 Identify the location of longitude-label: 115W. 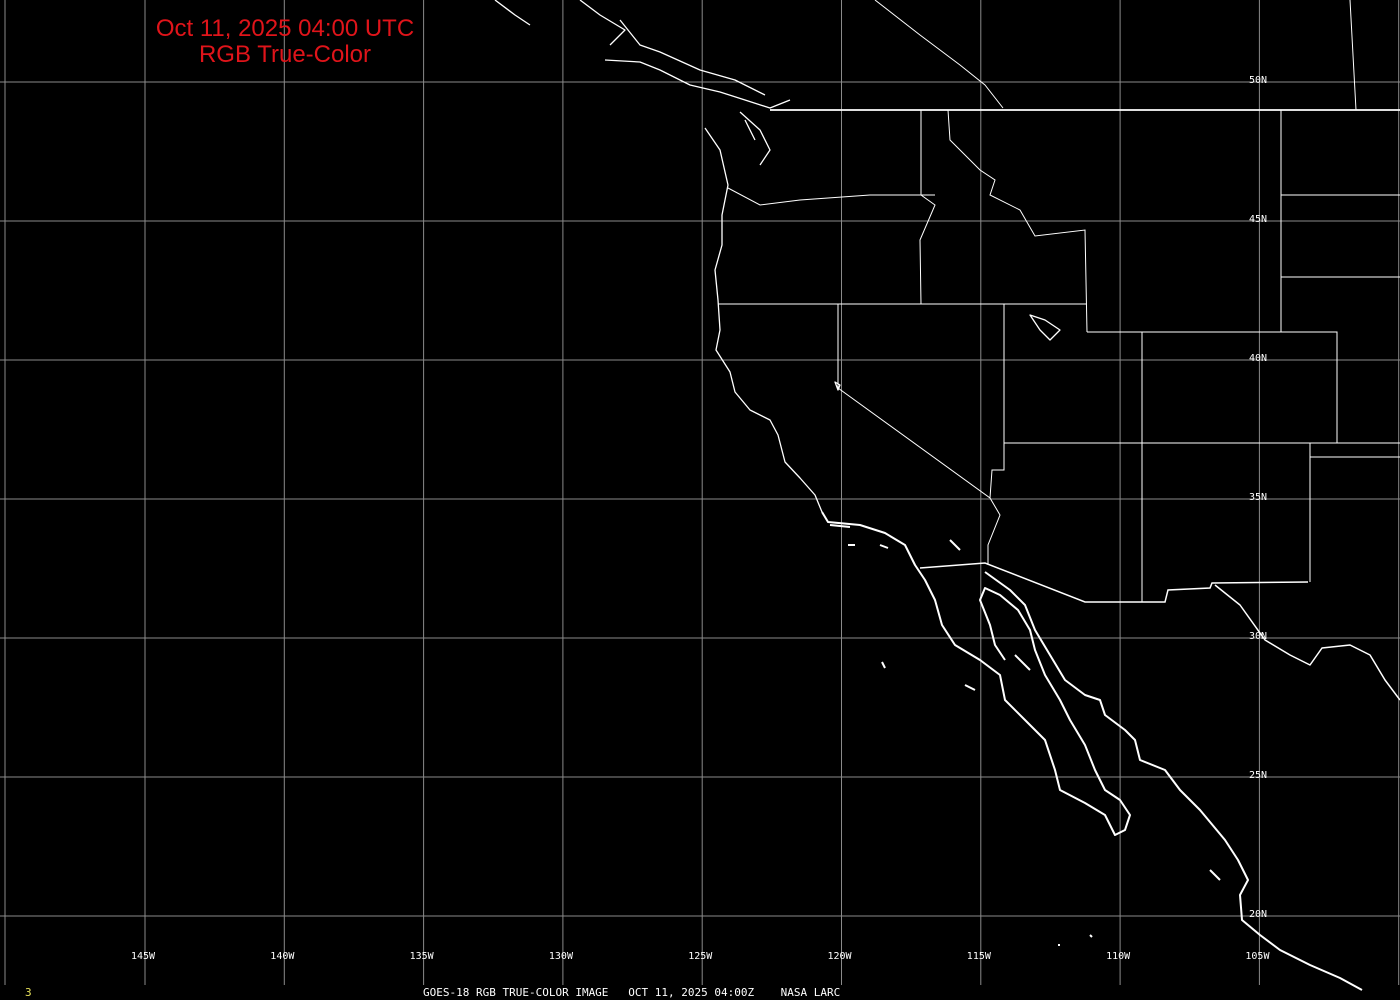
(978, 956).